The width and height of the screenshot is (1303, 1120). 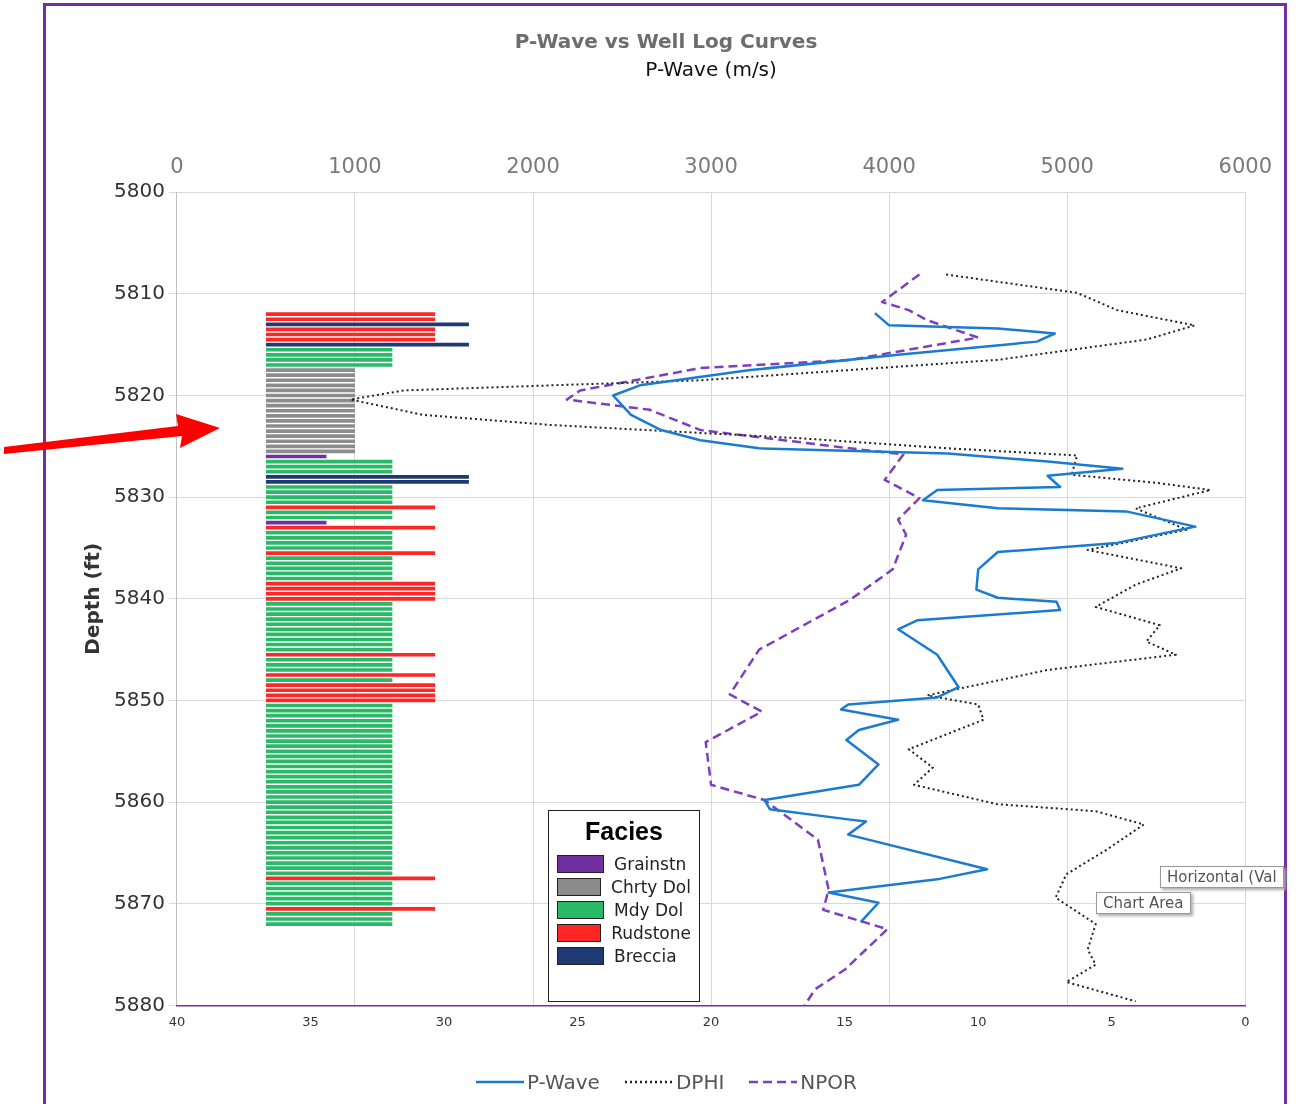 I want to click on x2-tick-label: 2000, so click(x=533, y=166).